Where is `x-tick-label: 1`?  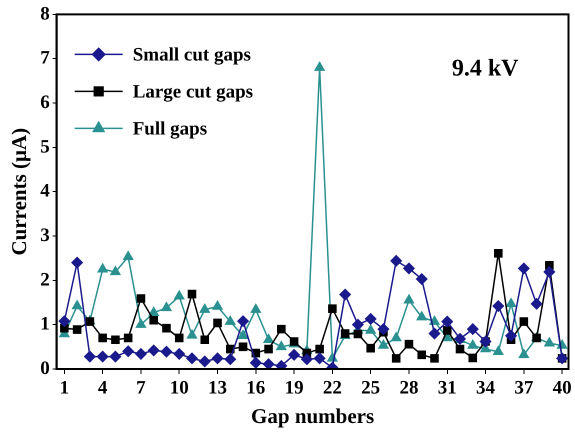
x-tick-label: 1 is located at coordinates (65, 387).